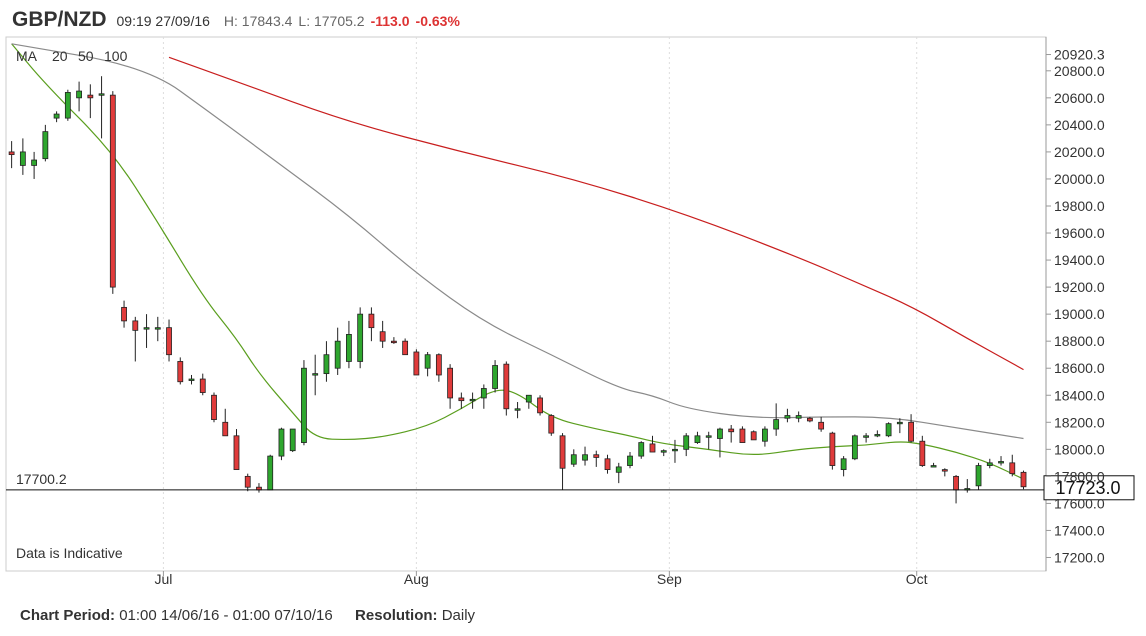 This screenshot has height=636, width=1146. Describe the element at coordinates (1079, 98) in the screenshot. I see `y-tick-label: 20600.0` at that location.